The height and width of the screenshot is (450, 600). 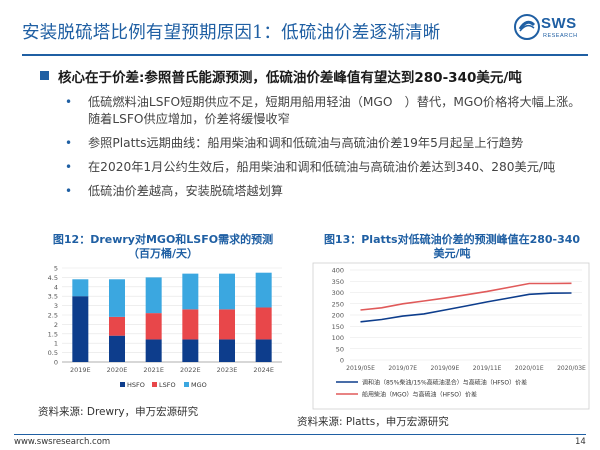 What do you see at coordinates (190, 370) in the screenshot?
I see `x-tick-label: 2022E` at bounding box center [190, 370].